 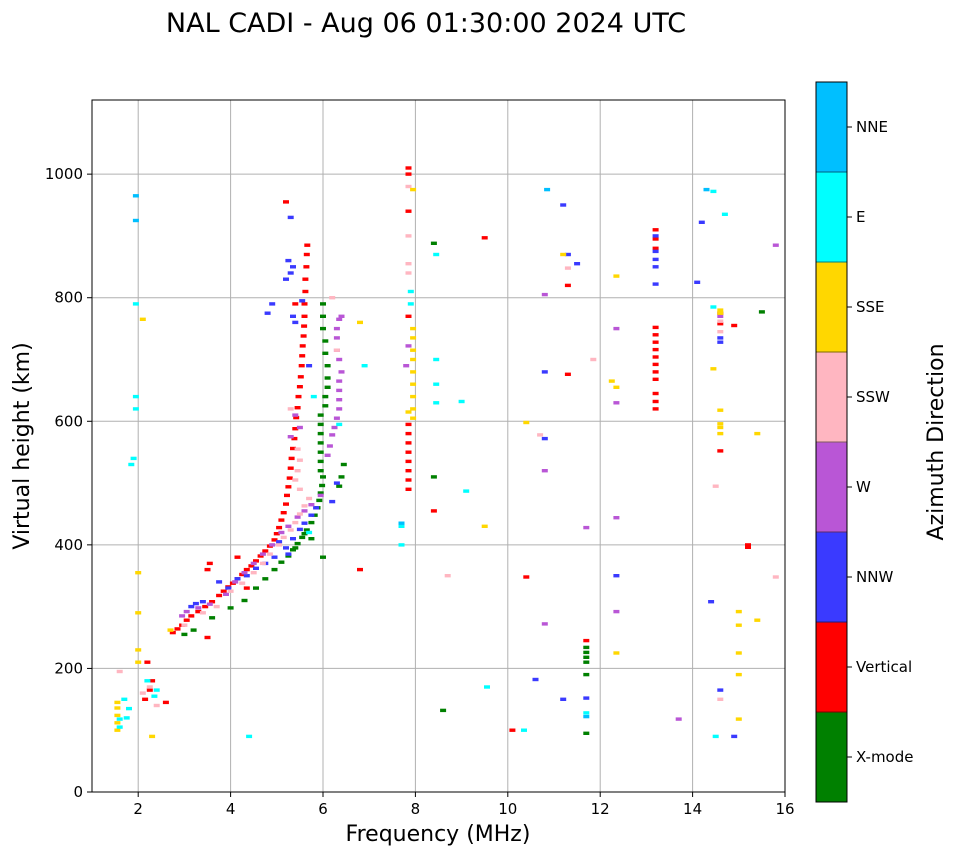 What do you see at coordinates (68, 483) in the screenshot?
I see `y-axis-ticks: 0 200 400 600 800 1000` at bounding box center [68, 483].